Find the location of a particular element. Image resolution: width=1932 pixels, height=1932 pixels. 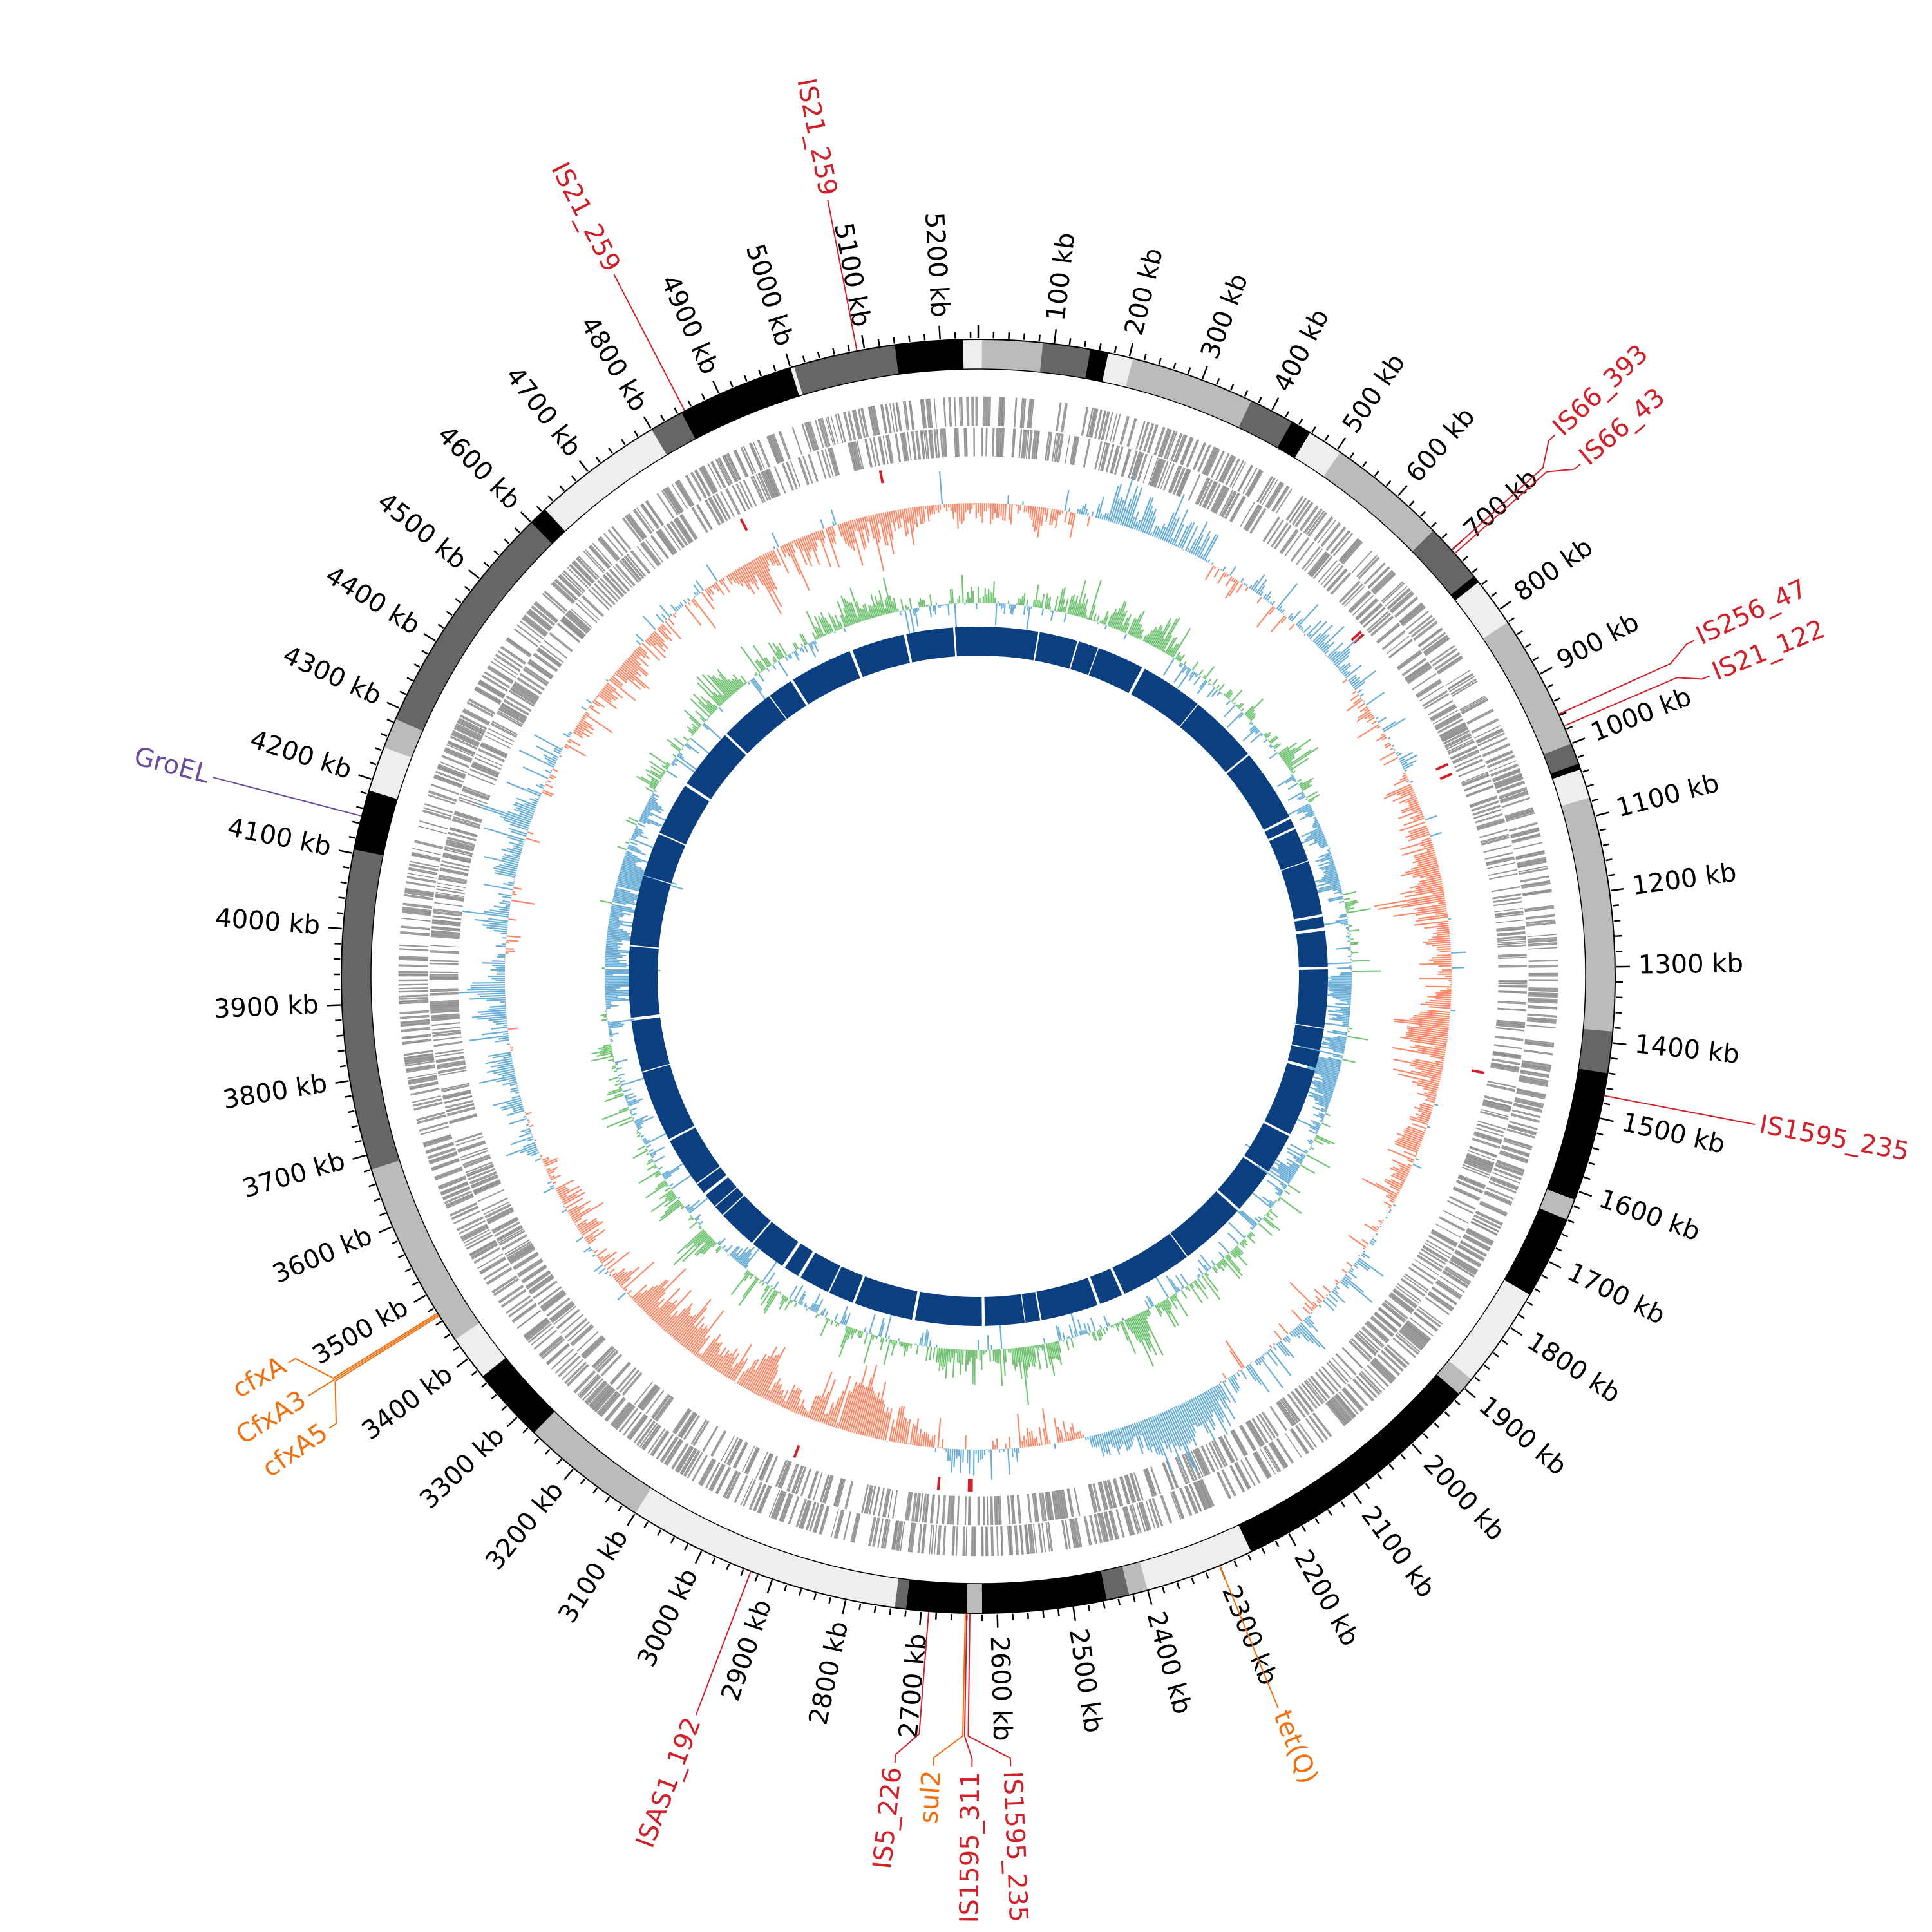

tick-label: 1000 kb is located at coordinates (1642, 715).